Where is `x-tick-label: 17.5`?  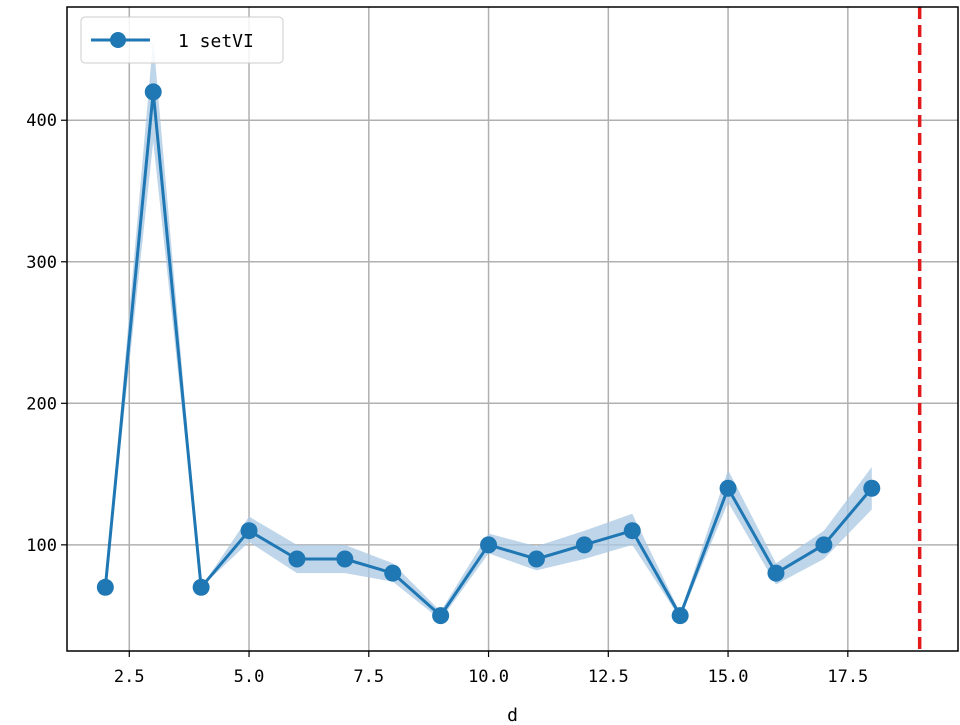 x-tick-label: 17.5 is located at coordinates (847, 677).